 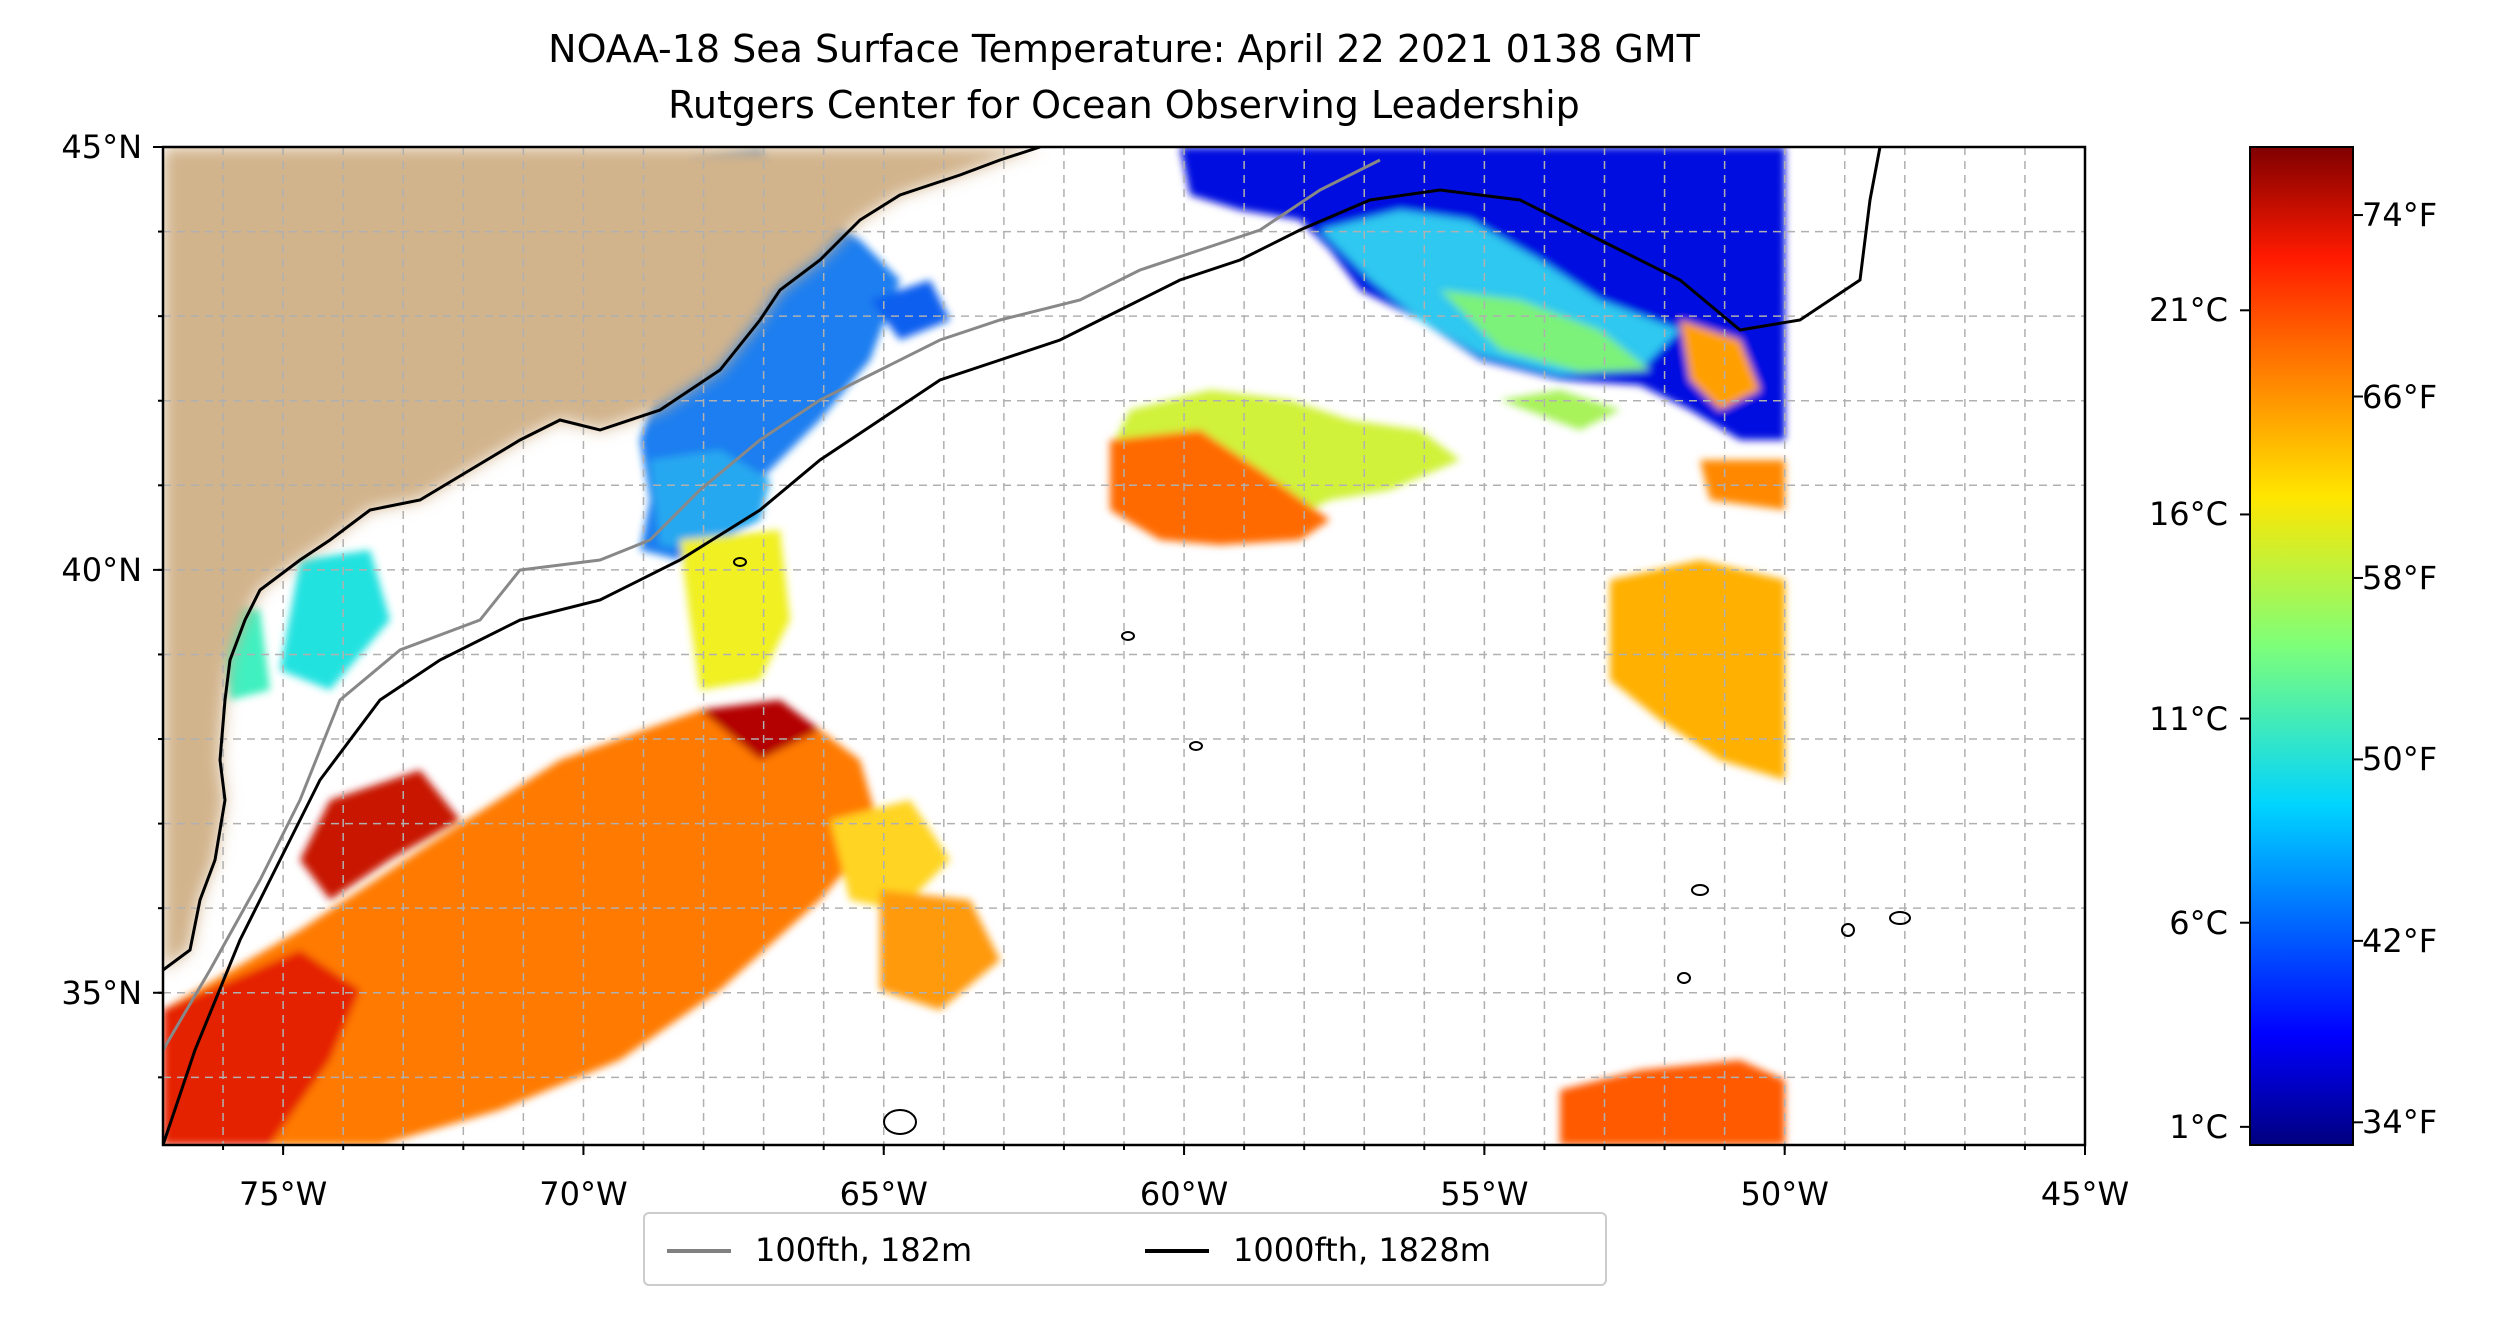 I want to click on colorbar-f-label: 58°F, so click(x=2400, y=577).